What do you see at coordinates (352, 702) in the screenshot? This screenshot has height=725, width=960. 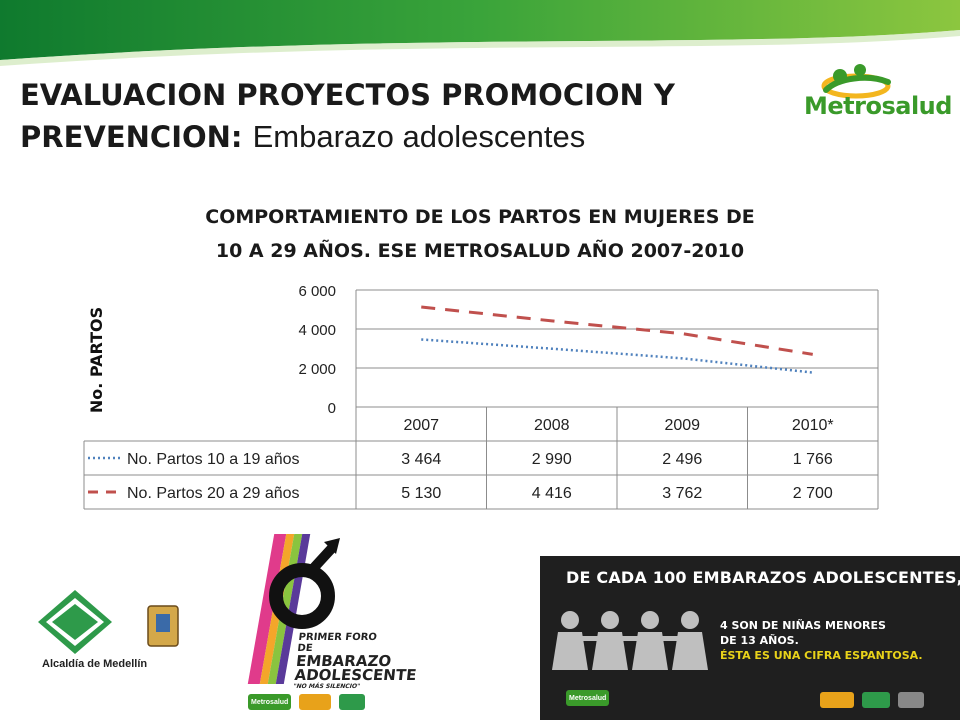 I see `poster-obra-logo` at bounding box center [352, 702].